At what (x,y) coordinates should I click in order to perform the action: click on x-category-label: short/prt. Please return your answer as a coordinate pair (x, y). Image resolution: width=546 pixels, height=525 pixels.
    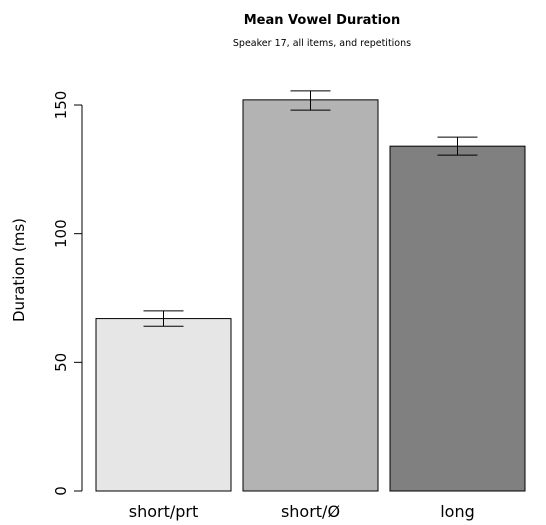
    Looking at the image, I should click on (164, 511).